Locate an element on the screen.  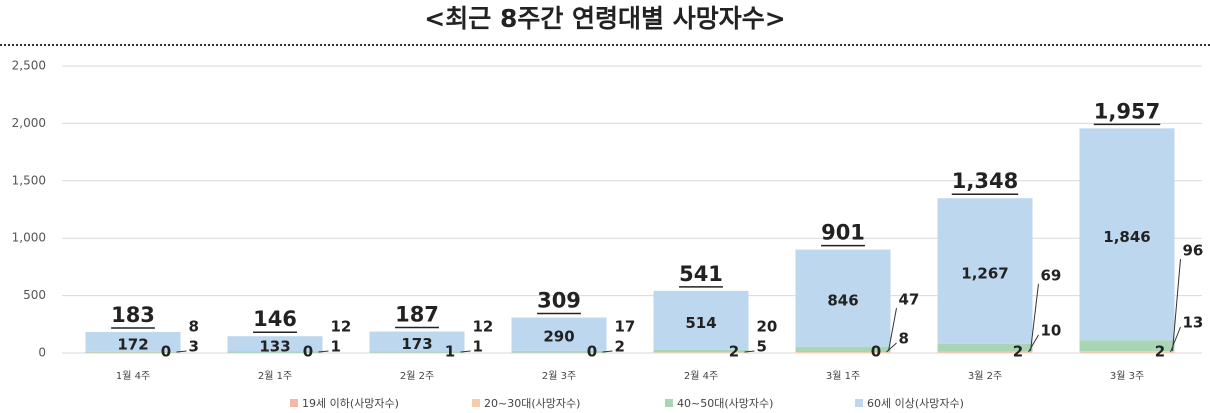
legend-label: 19세 이하(사망자수) is located at coordinates (350, 403).